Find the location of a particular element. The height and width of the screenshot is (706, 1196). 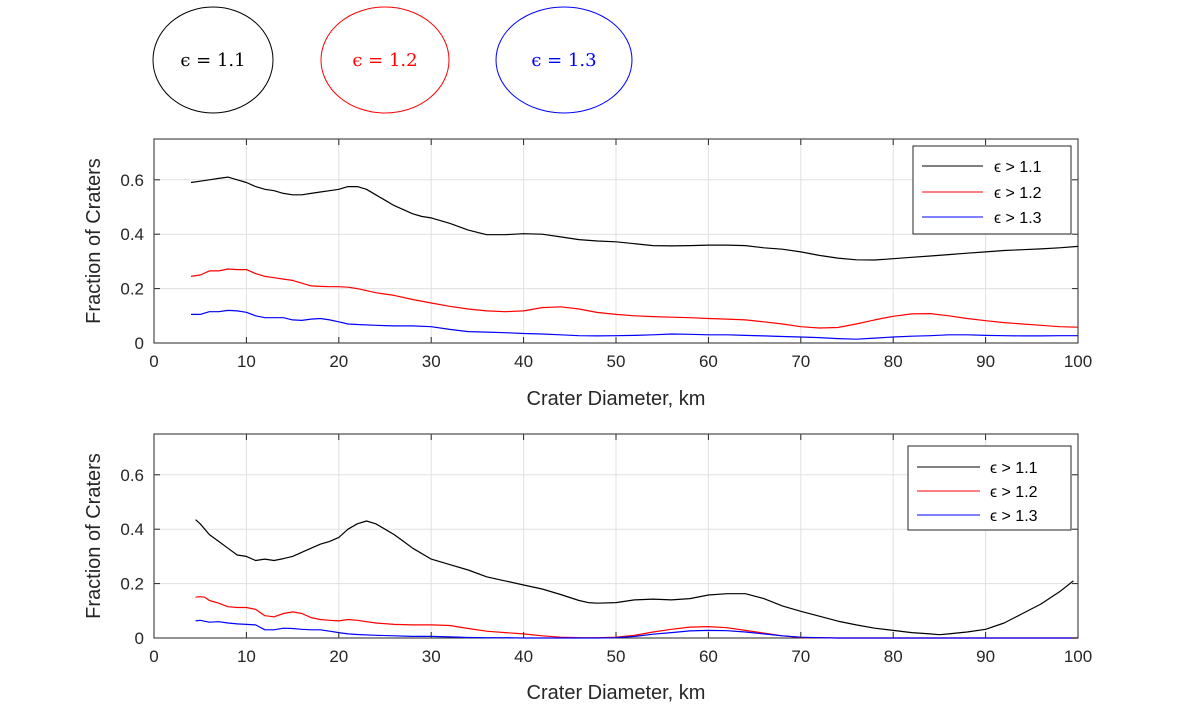

plot-bottom-legend-box is located at coordinates (989, 488).